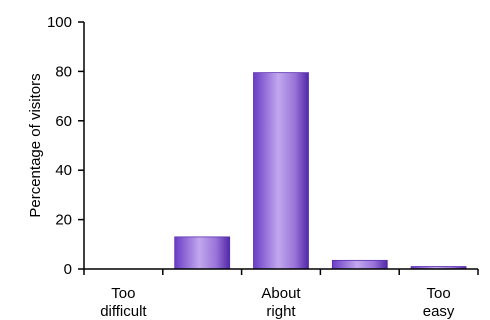  I want to click on y-tick-label: 20, so click(63, 220).